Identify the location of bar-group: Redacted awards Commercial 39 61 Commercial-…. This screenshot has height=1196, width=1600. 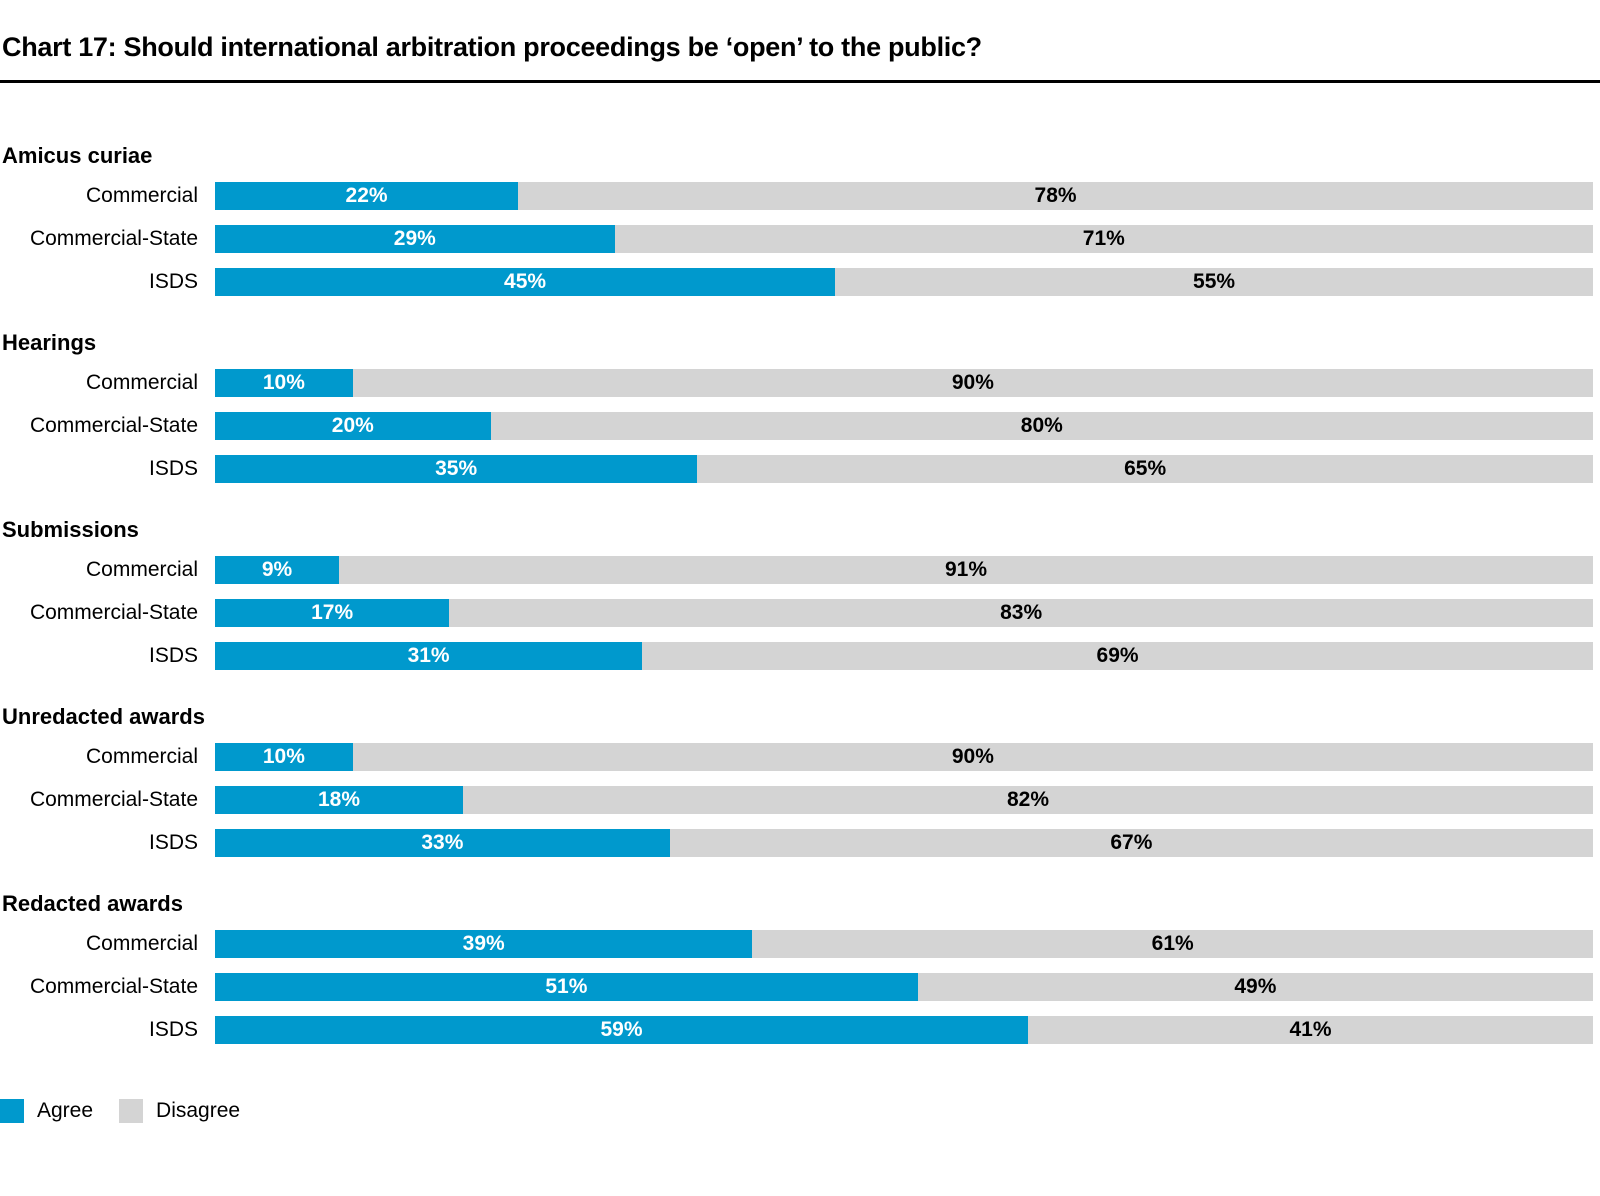
(800, 968).